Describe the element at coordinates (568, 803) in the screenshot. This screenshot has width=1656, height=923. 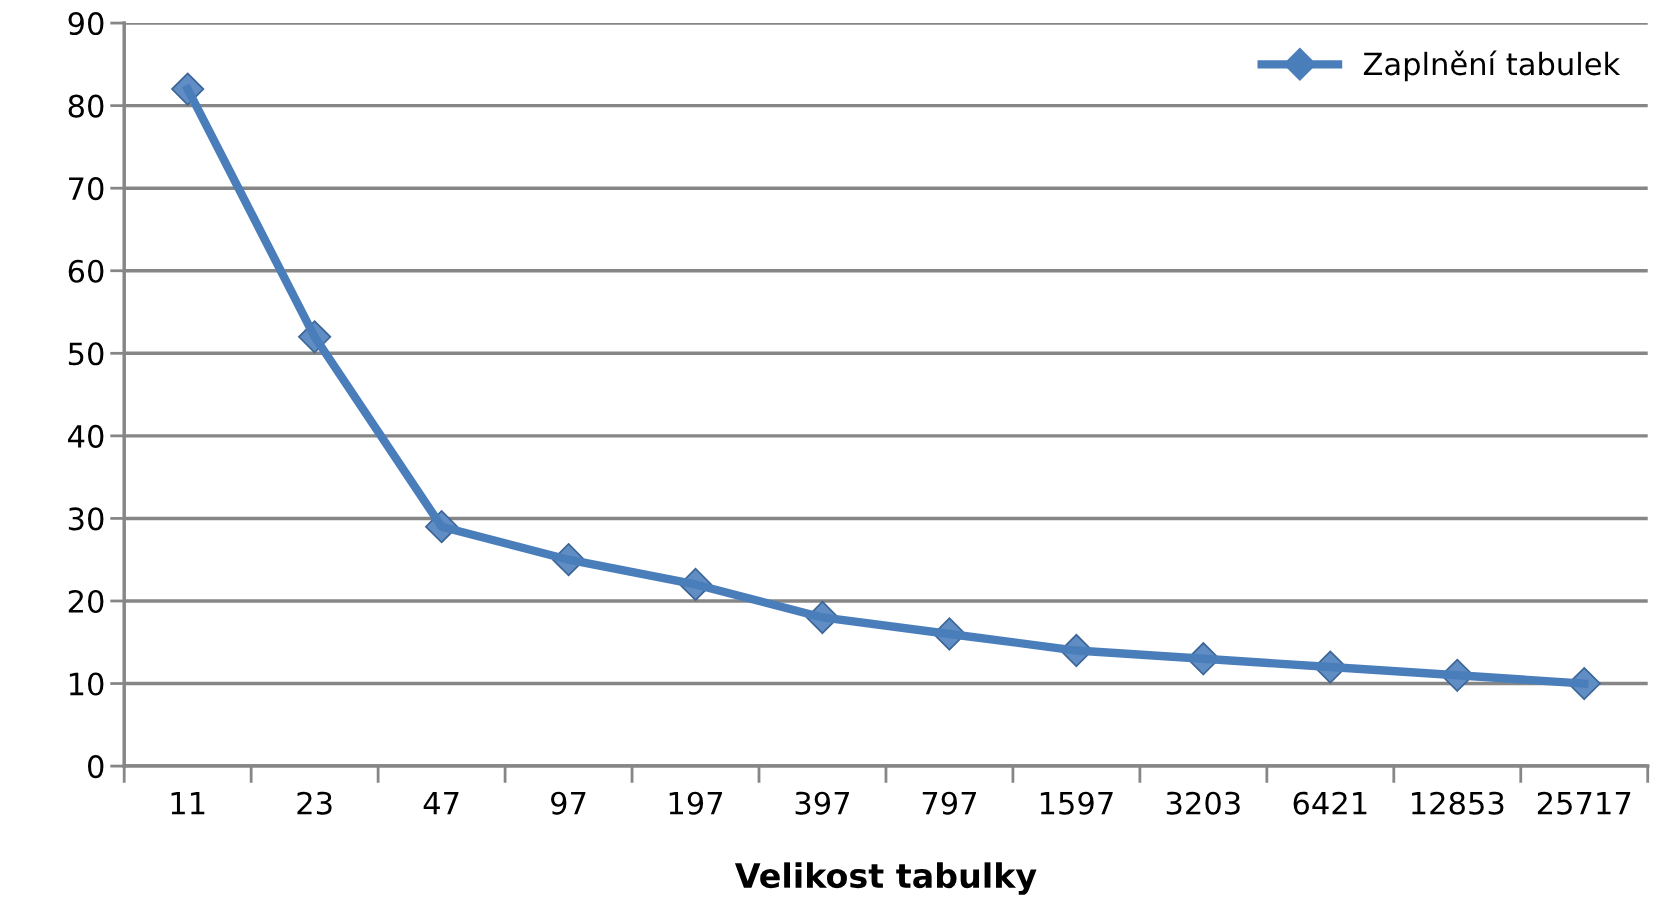
I see `x-tick-label: 97` at that location.